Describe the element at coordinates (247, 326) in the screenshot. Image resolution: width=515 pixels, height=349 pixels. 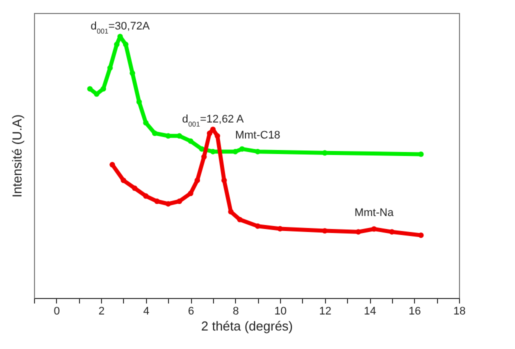
I see `x-axis-title: 2 théta (degrés)` at that location.